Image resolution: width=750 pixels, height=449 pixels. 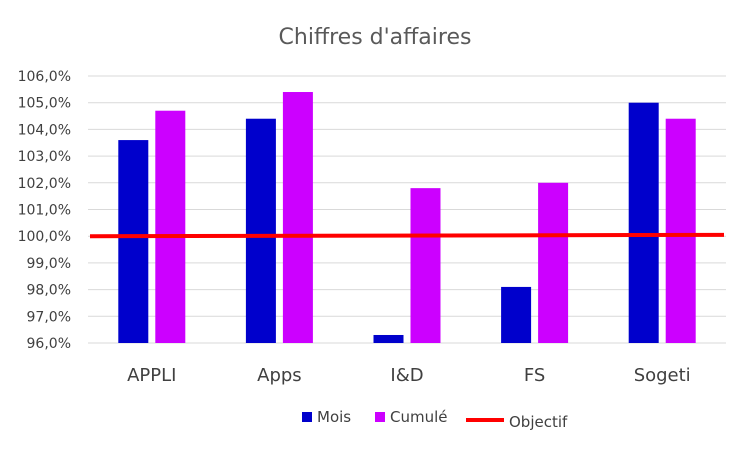 I want to click on y-tick-label: 103,0%, so click(x=44, y=157).